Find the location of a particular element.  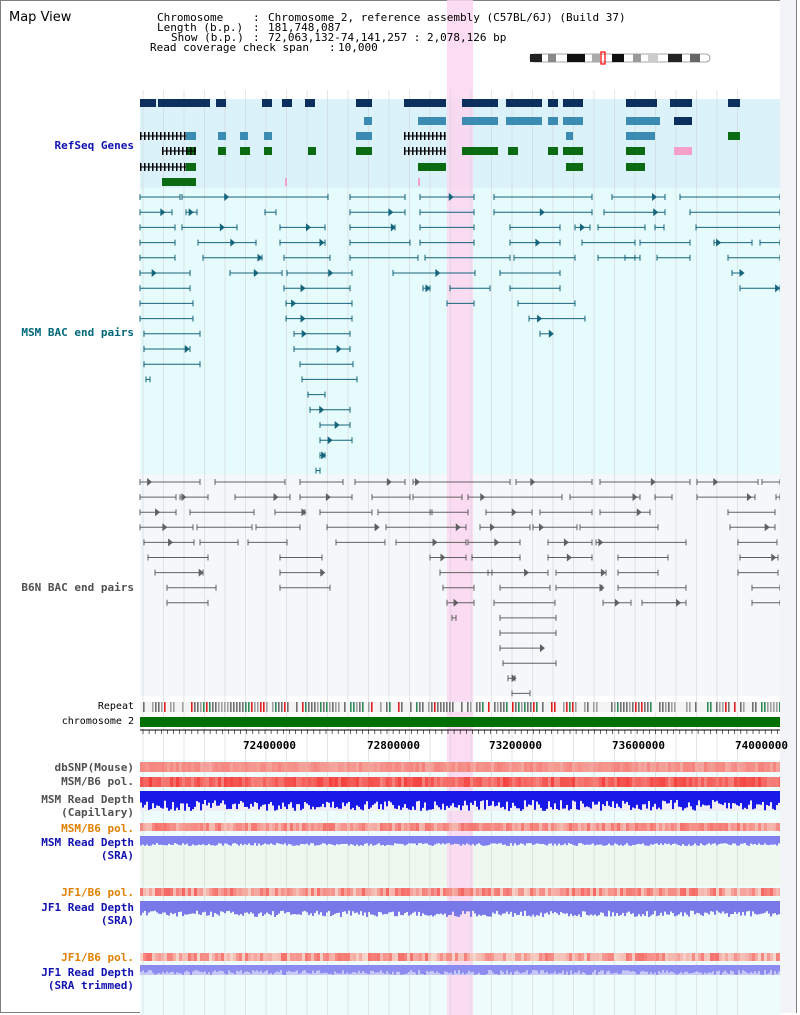

gene-block is located at coordinates (364, 136).